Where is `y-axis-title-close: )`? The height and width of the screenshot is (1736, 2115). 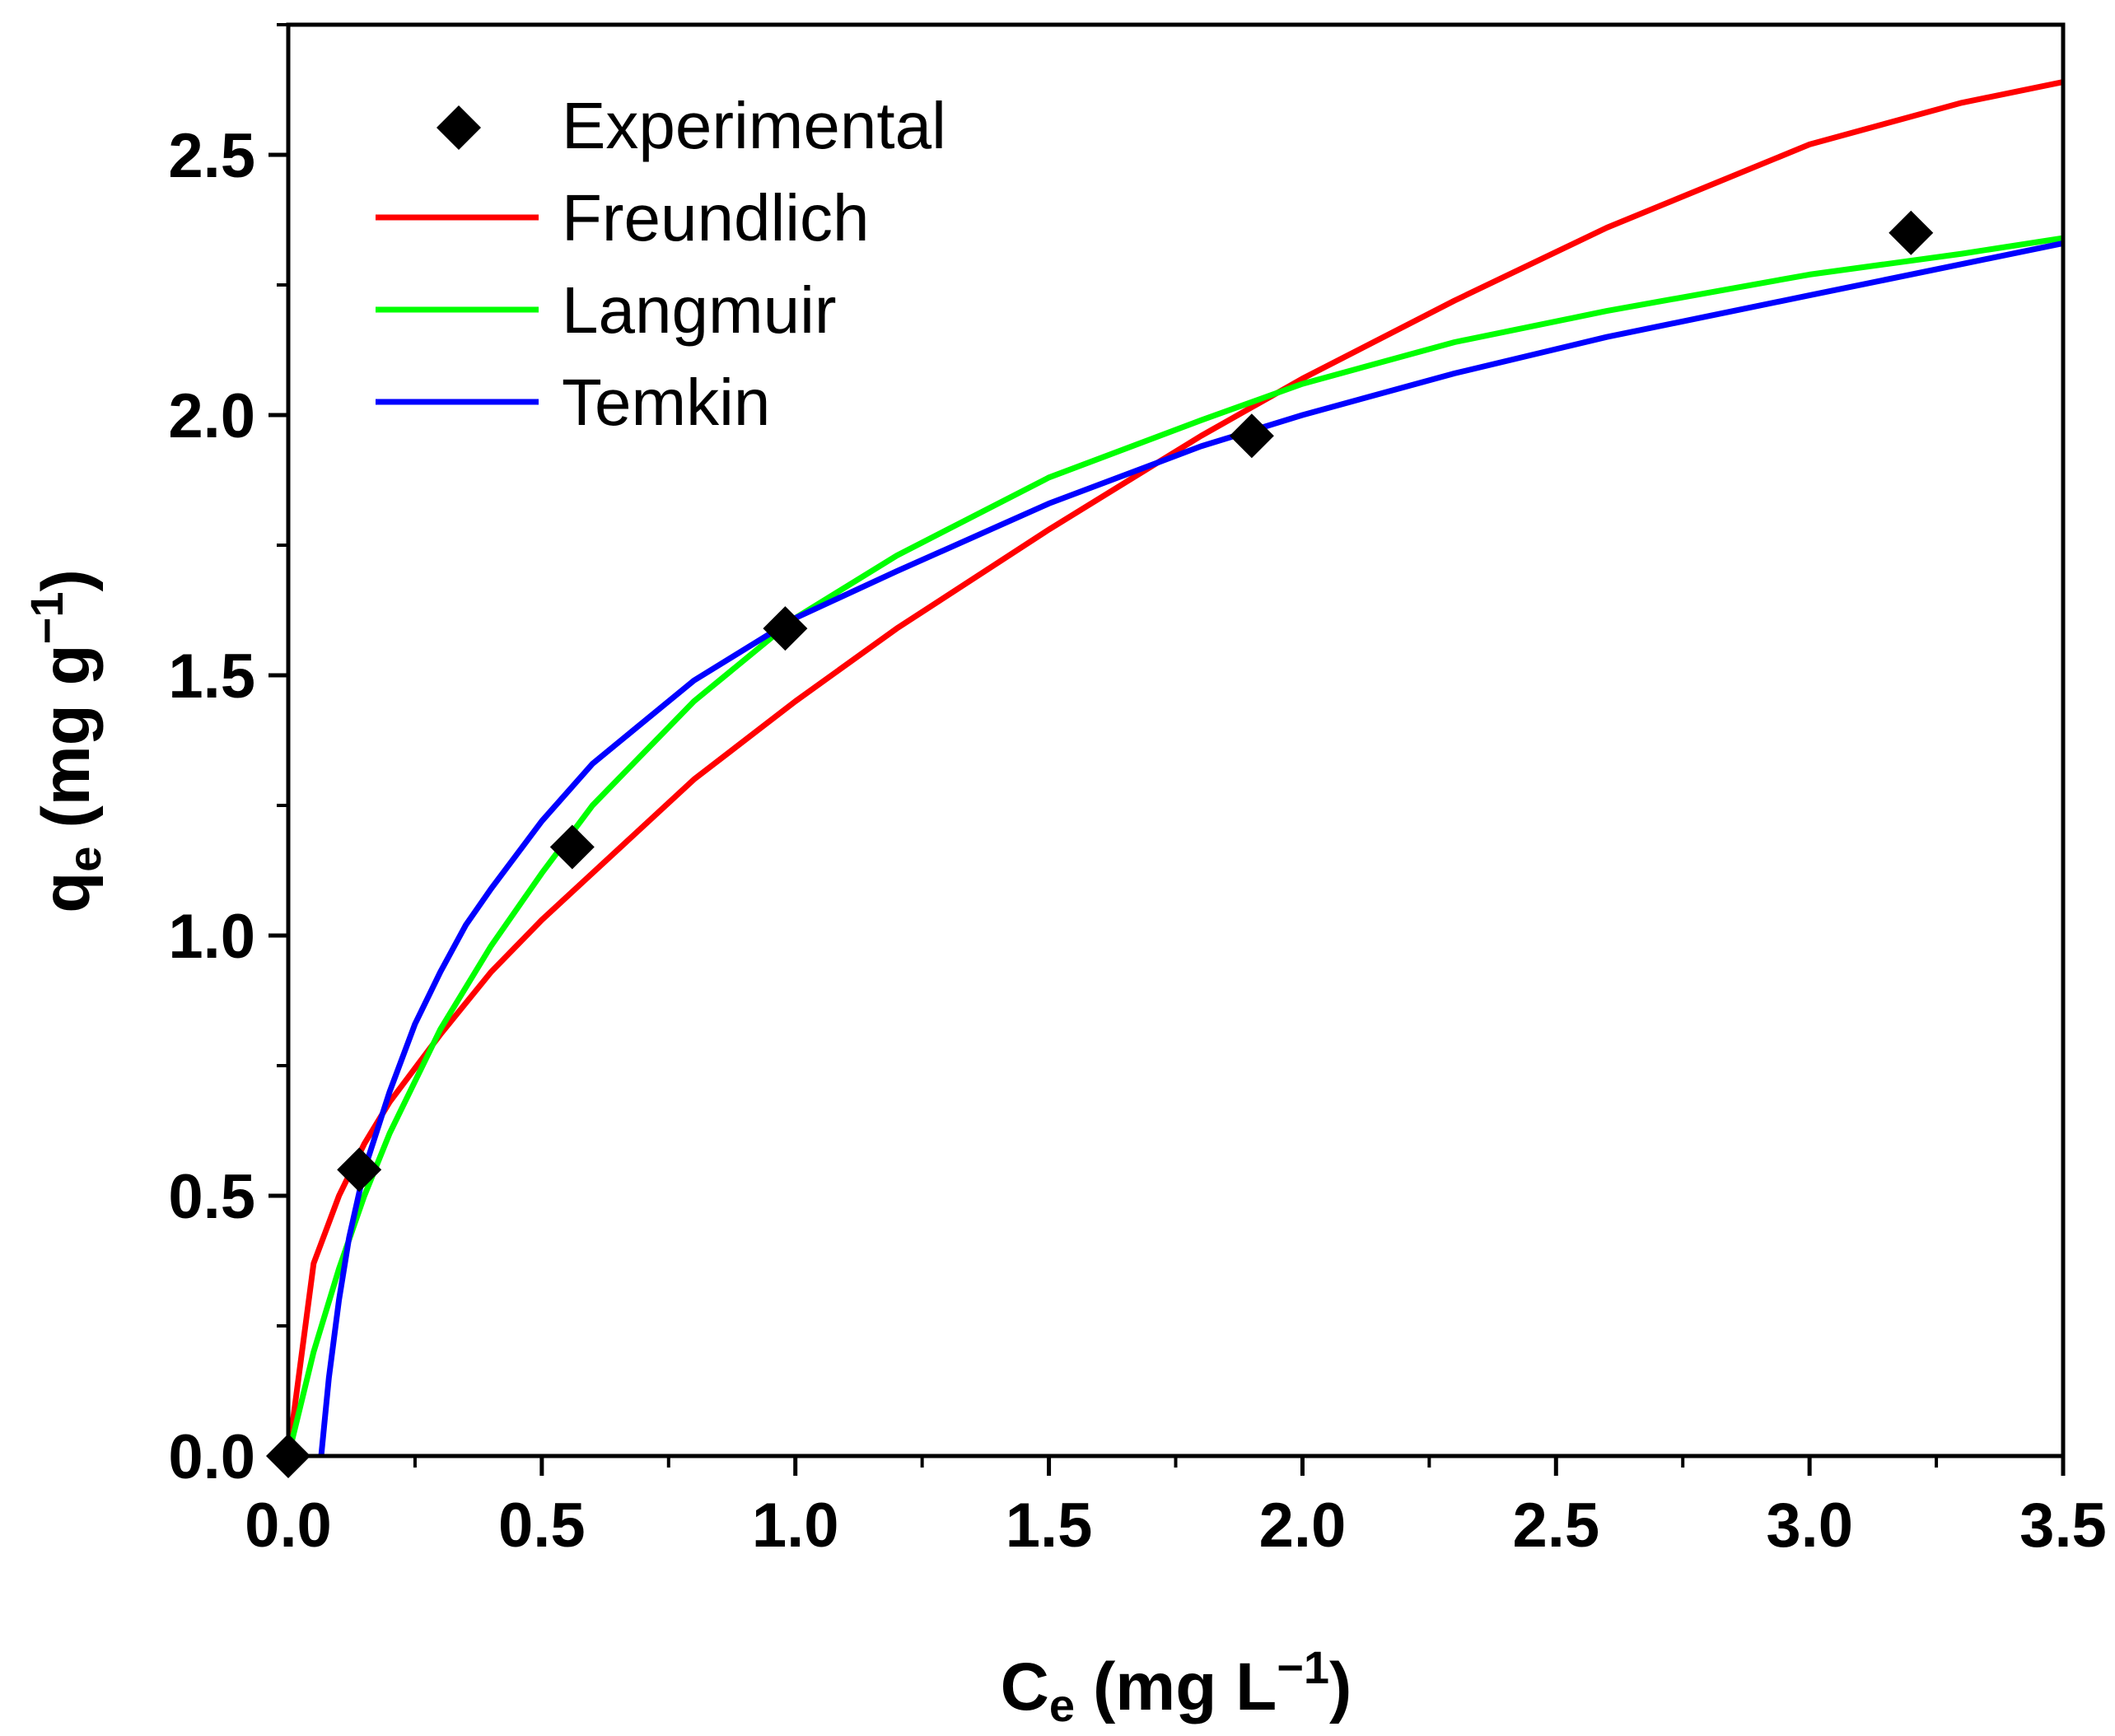 y-axis-title-close: ) is located at coordinates (66, 580).